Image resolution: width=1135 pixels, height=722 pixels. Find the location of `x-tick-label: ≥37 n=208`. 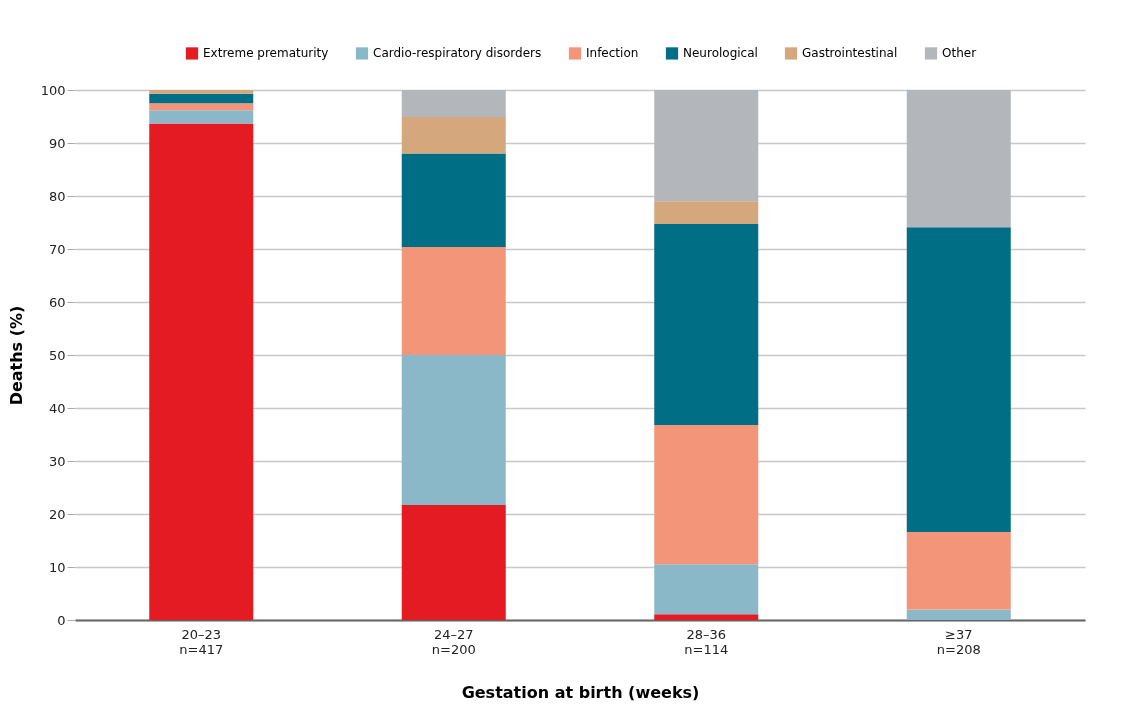

x-tick-label: ≥37 n=208 is located at coordinates (958, 641).